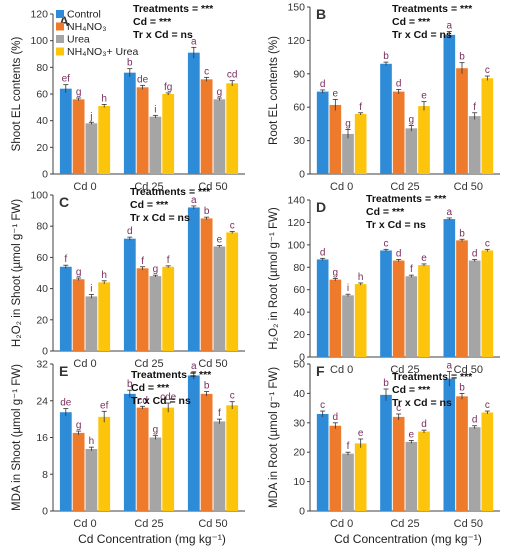 The width and height of the screenshot is (507, 550). What do you see at coordinates (86, 27) in the screenshot?
I see `legend-label: NH₄NO₃` at bounding box center [86, 27].